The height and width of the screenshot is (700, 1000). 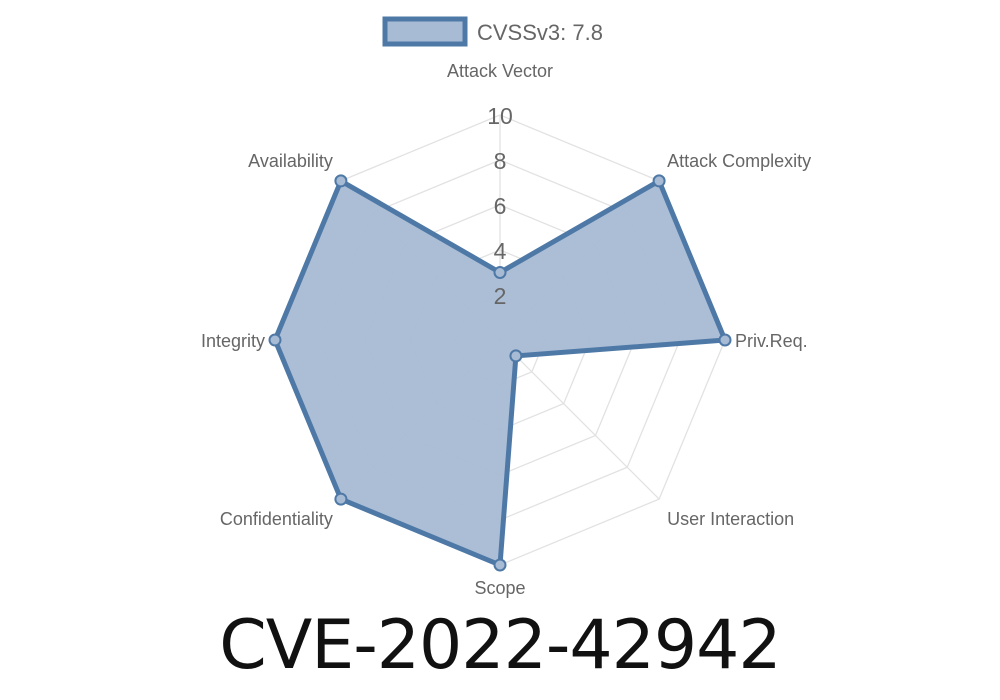 I want to click on axis-label: Attack Vector, so click(x=500, y=71).